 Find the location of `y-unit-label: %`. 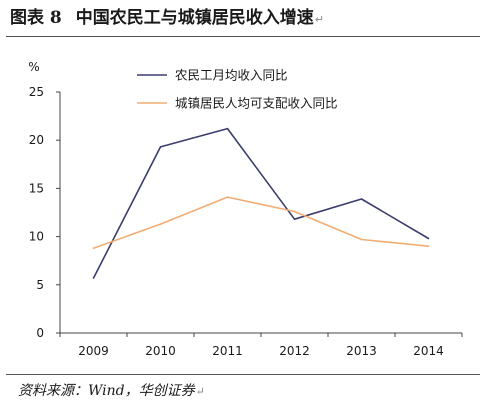

y-unit-label: % is located at coordinates (33, 67).